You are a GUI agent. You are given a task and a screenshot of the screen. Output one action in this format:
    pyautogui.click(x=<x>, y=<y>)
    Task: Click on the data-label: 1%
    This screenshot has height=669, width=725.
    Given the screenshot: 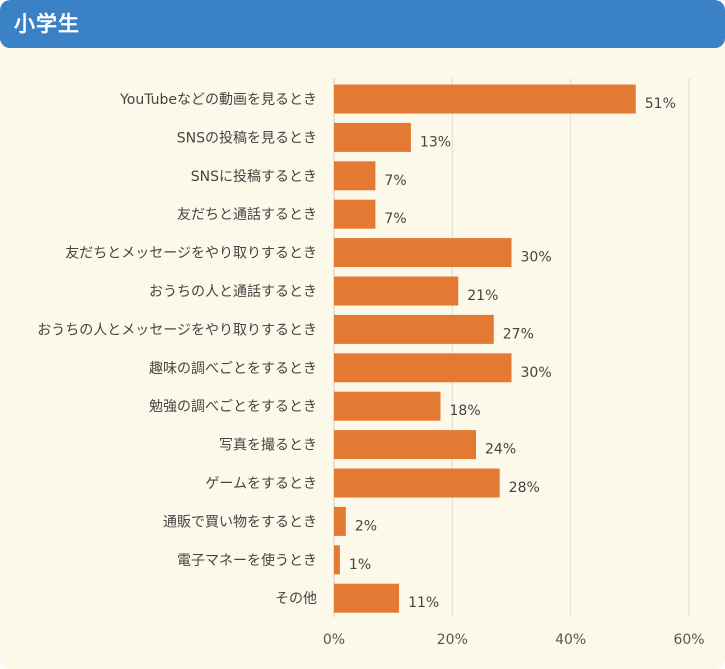 What is the action you would take?
    pyautogui.click(x=360, y=565)
    